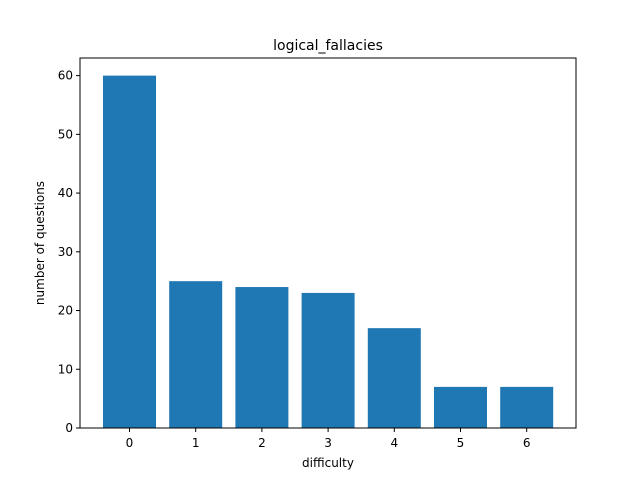 Image resolution: width=640 pixels, height=480 pixels. Describe the element at coordinates (262, 443) in the screenshot. I see `x-tick-label: 2` at that location.